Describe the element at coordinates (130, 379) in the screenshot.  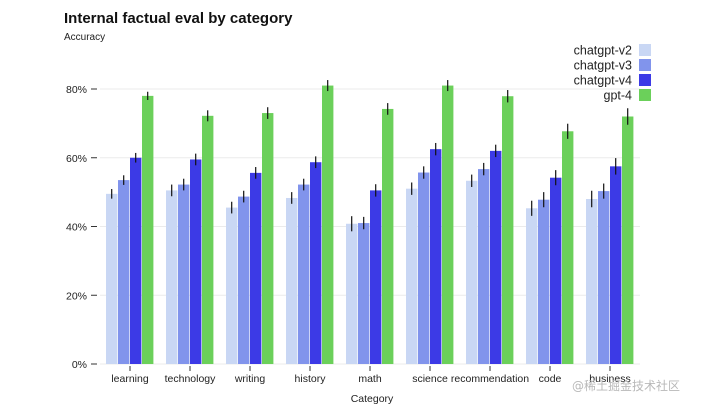
I see `x-tick-label: learning` at that location.